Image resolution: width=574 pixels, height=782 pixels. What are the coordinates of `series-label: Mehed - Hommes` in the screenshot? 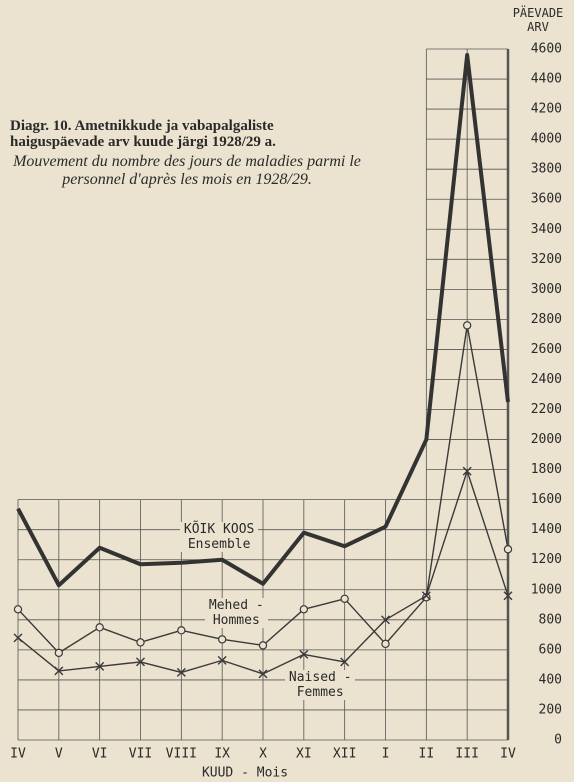 It's located at (236, 613).